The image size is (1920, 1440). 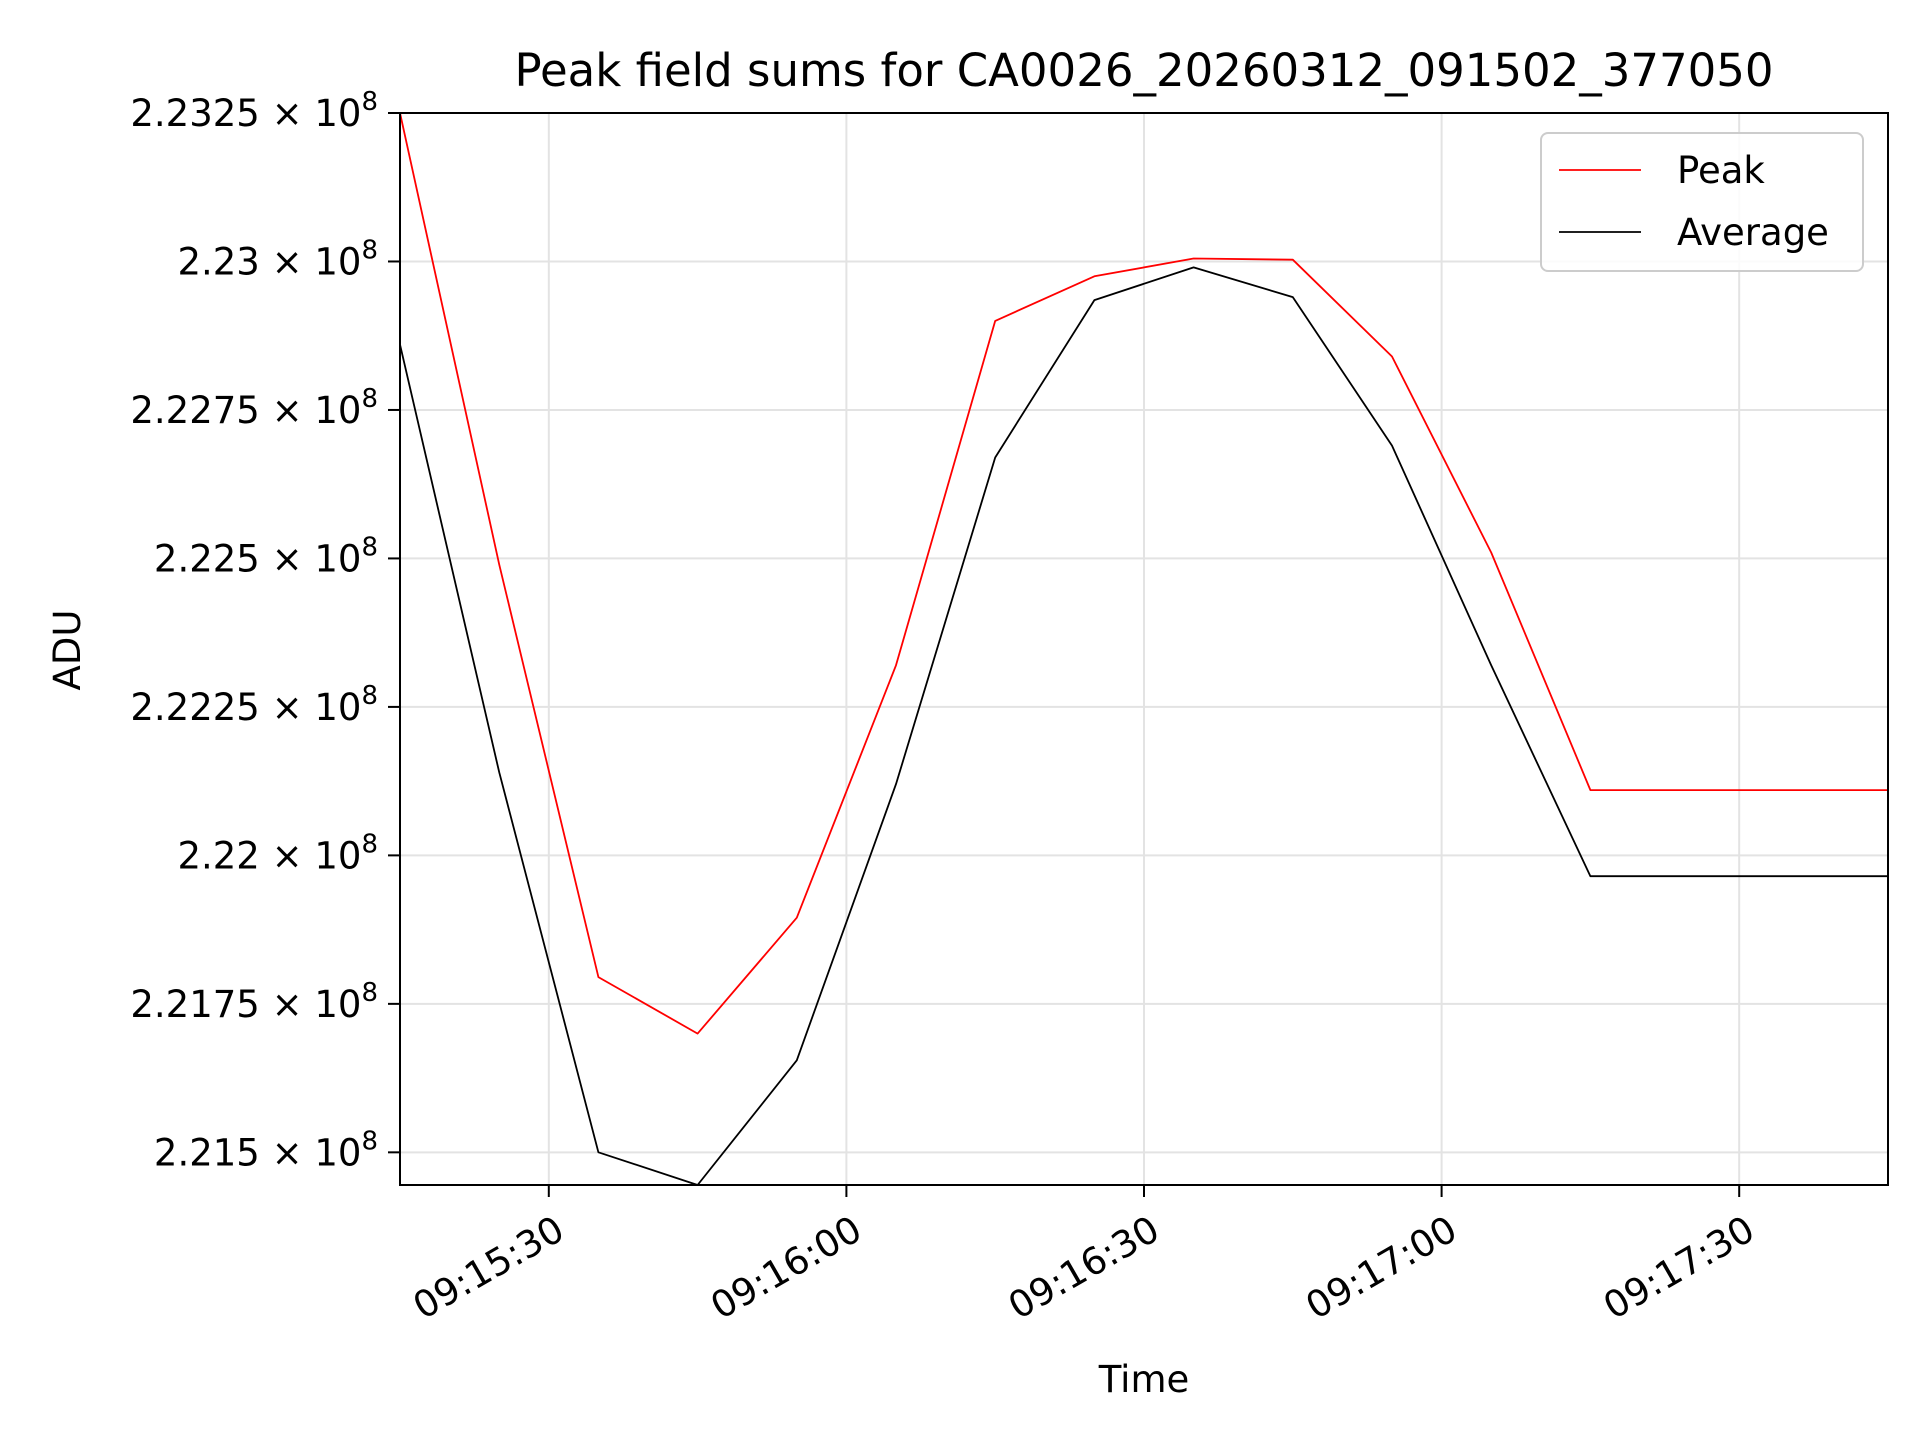 What do you see at coordinates (218, 855) in the screenshot?
I see `y-tick-mantissa: 2.22` at bounding box center [218, 855].